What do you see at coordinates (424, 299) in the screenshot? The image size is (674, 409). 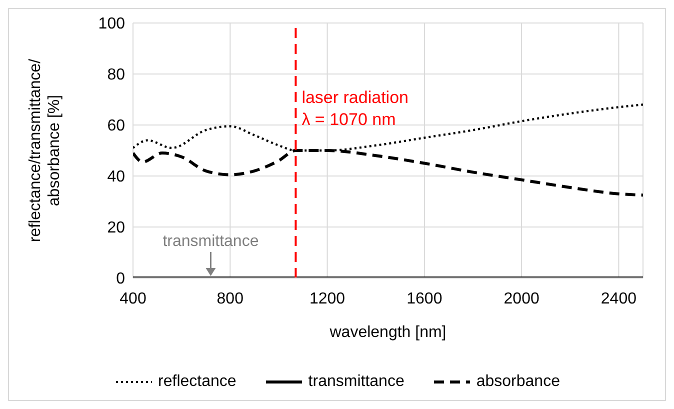 I see `x-tick-label: 1600` at bounding box center [424, 299].